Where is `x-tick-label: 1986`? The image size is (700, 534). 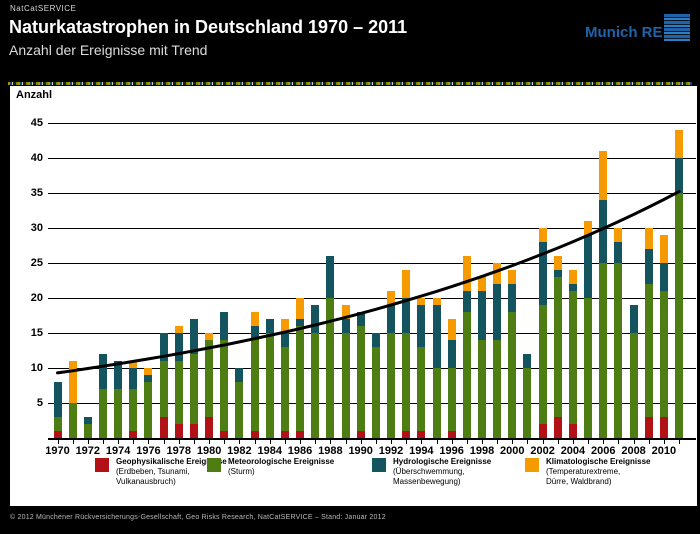 x-tick-label: 1986 is located at coordinates (300, 451).